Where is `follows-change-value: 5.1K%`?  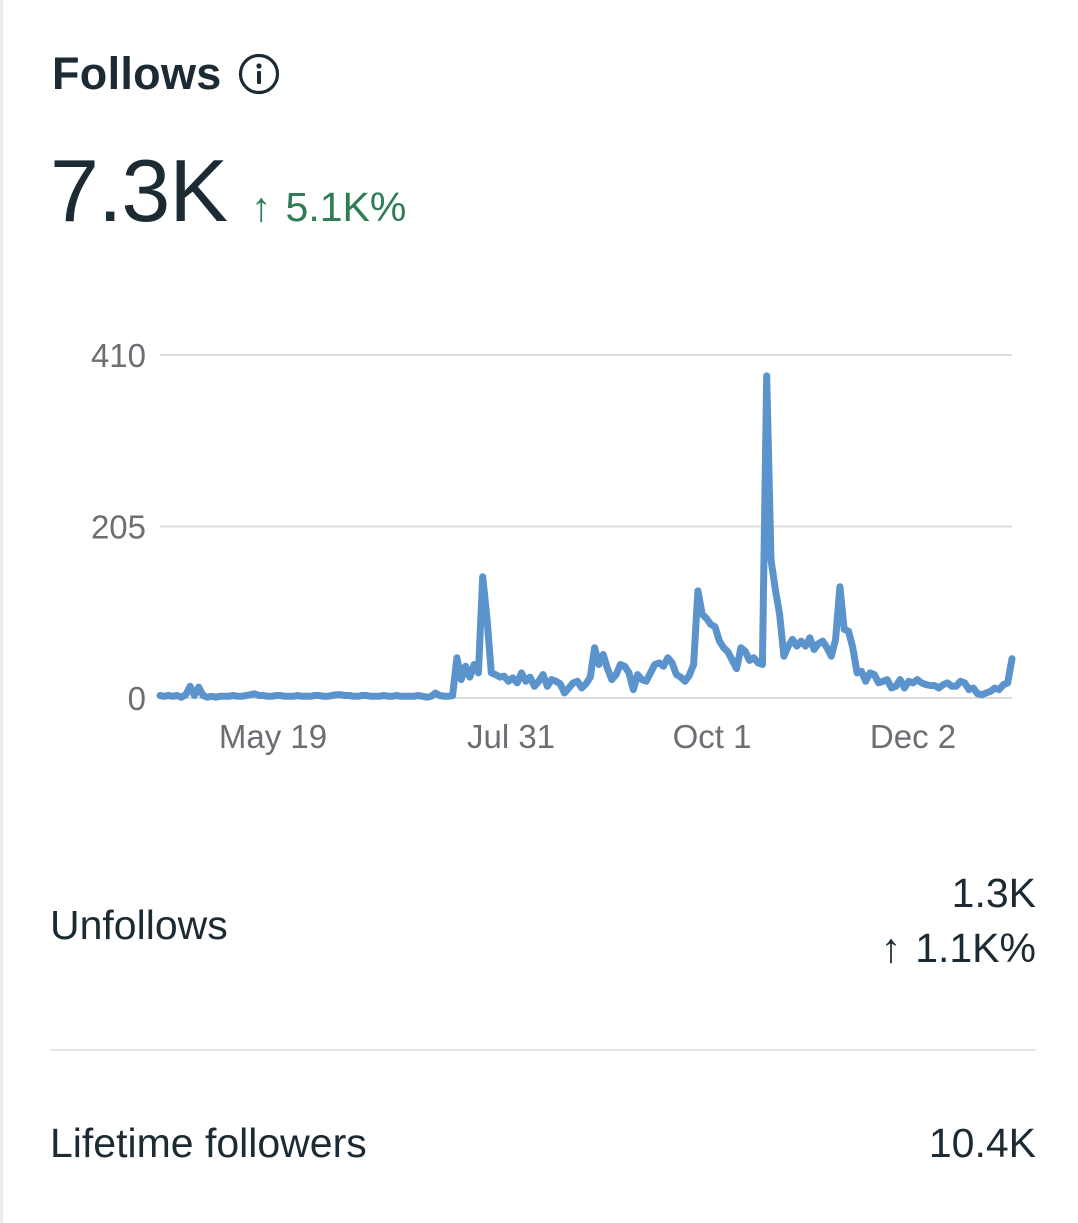 follows-change-value: 5.1K% is located at coordinates (346, 207).